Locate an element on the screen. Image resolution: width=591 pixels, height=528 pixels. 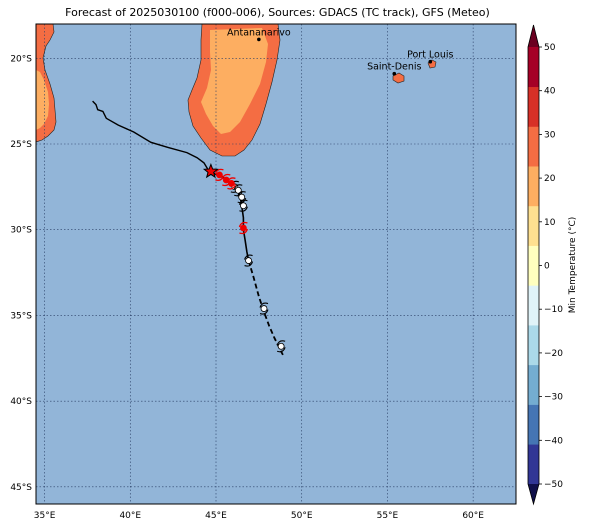
lat-tick-label: 25°S is located at coordinates (21, 145).